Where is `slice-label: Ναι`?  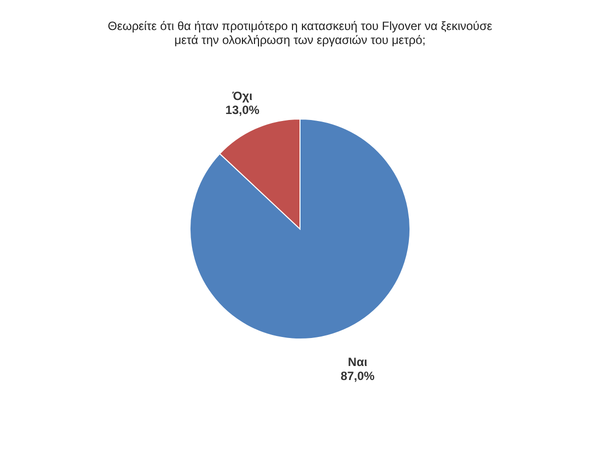 slice-label: Ναι is located at coordinates (358, 362).